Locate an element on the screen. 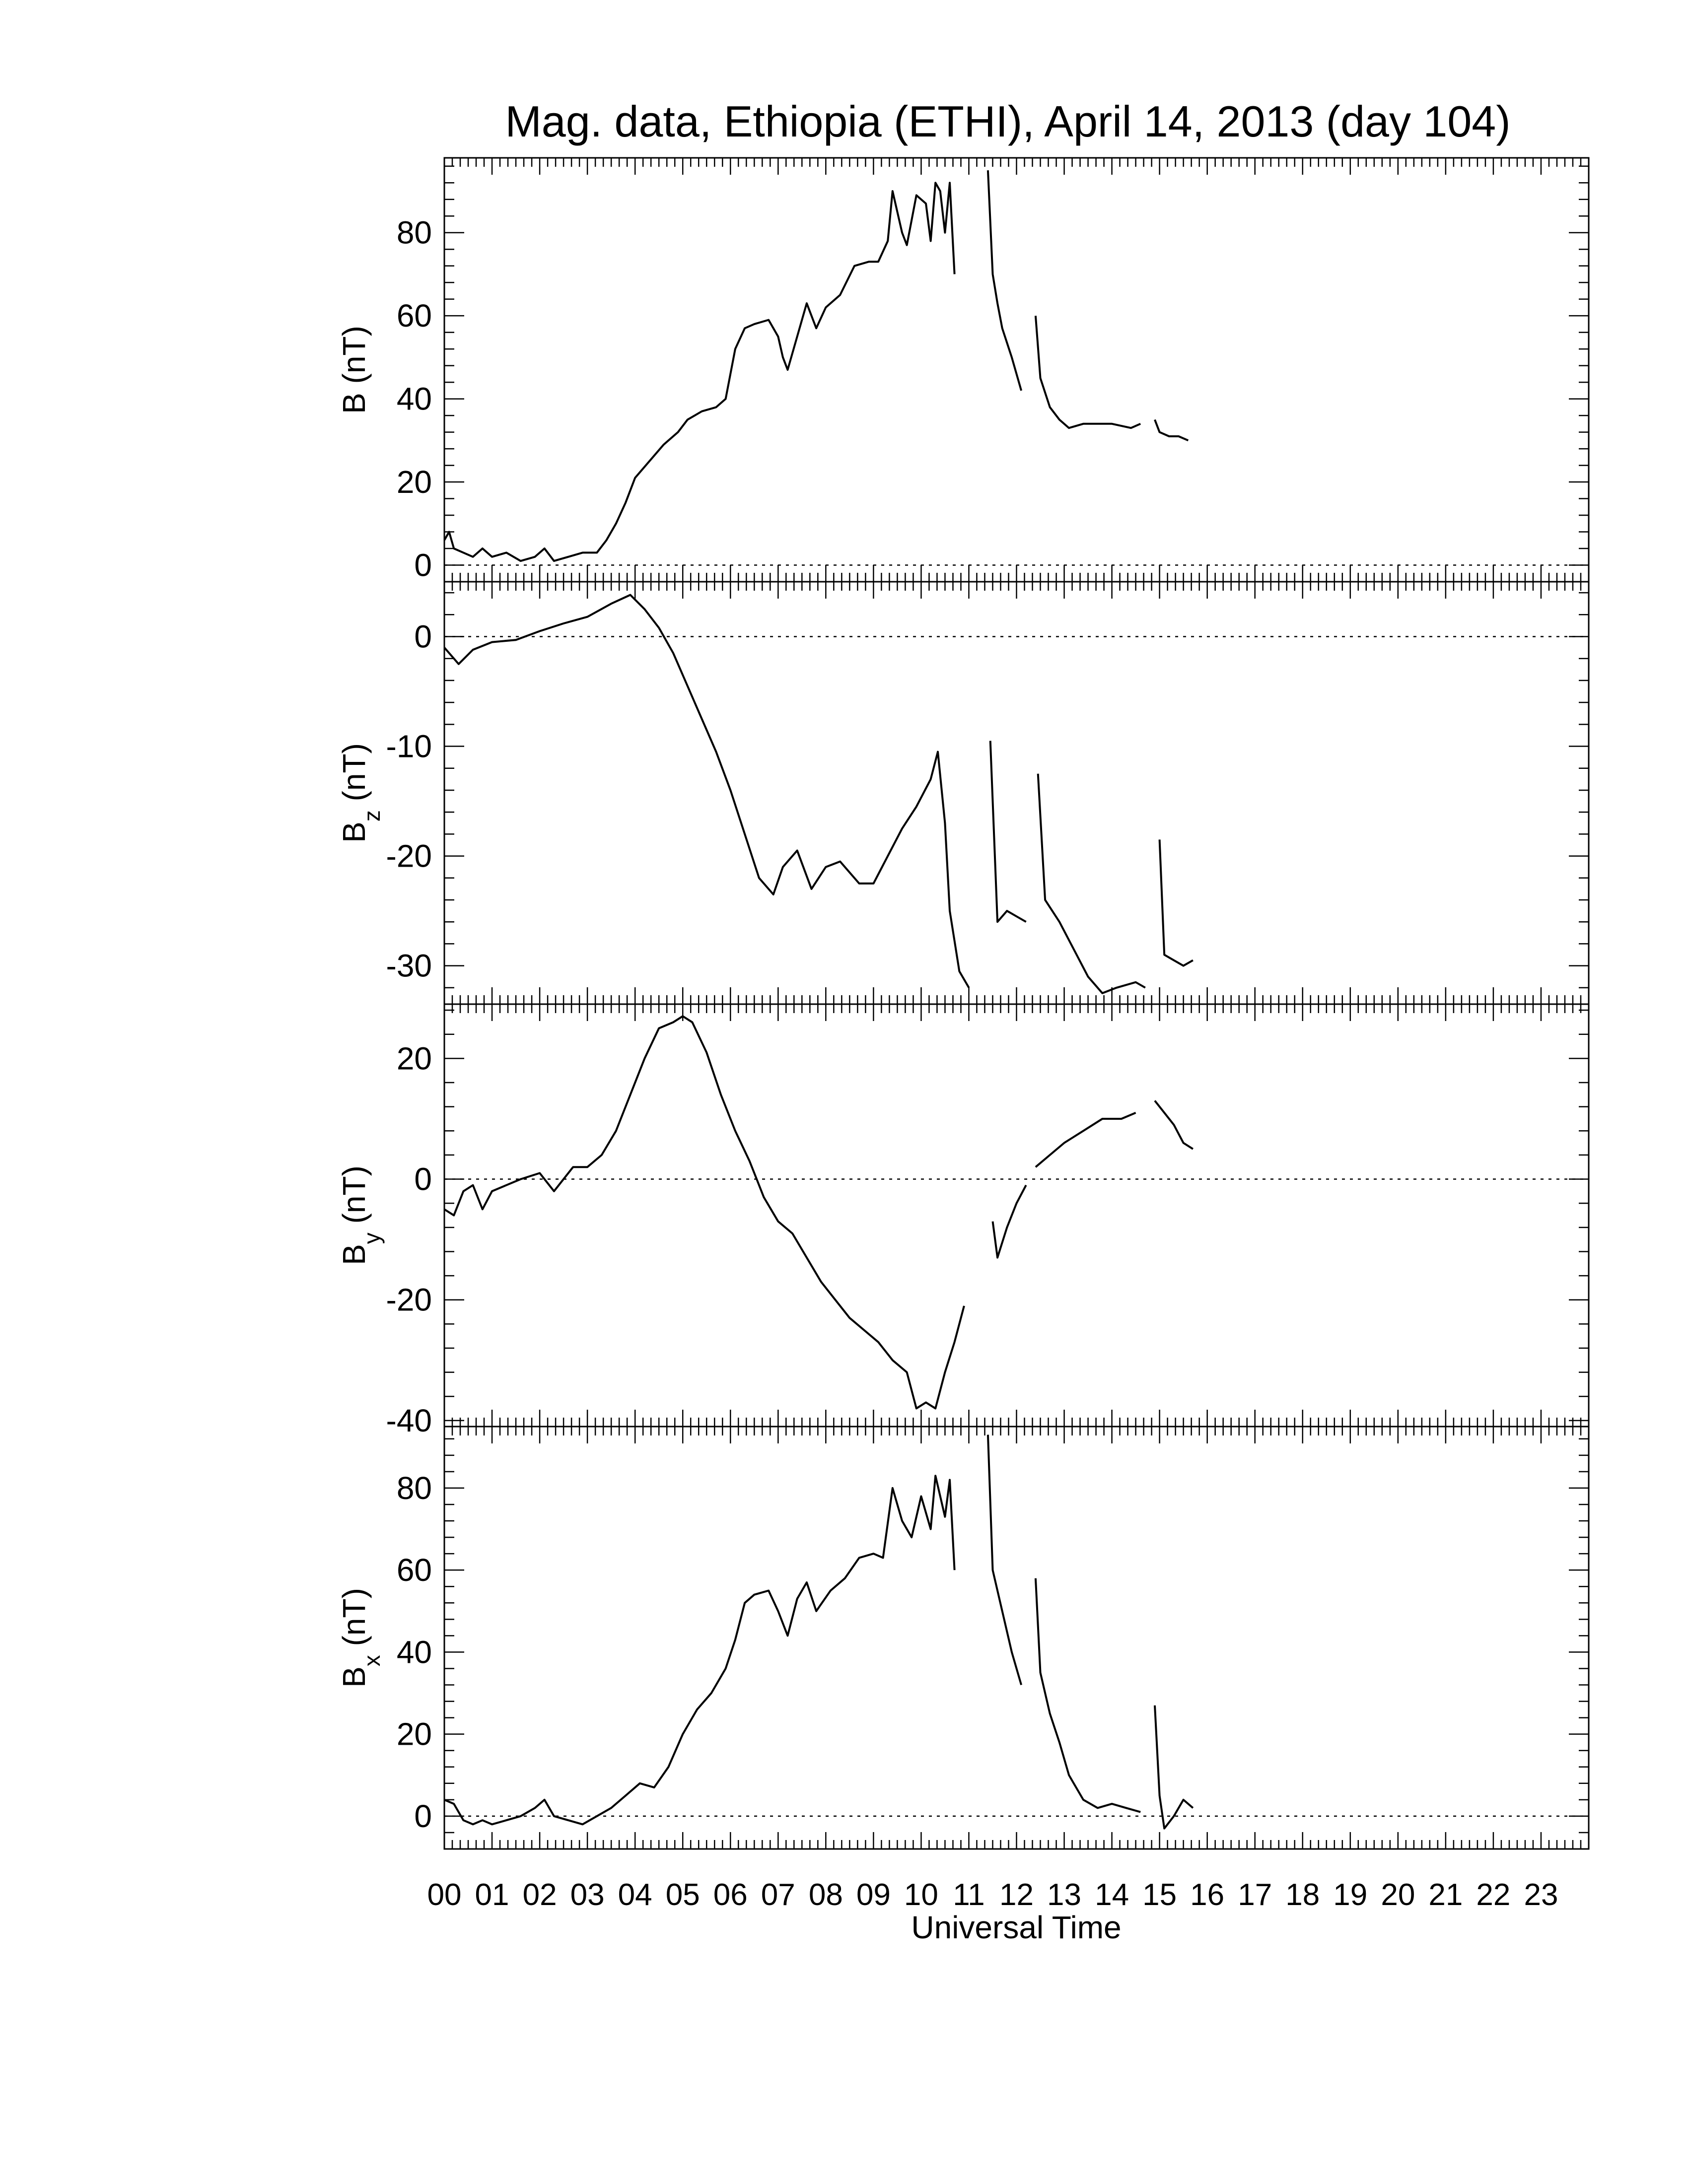 The image size is (1688, 2184). x-tick-label: 23 is located at coordinates (1541, 1895).